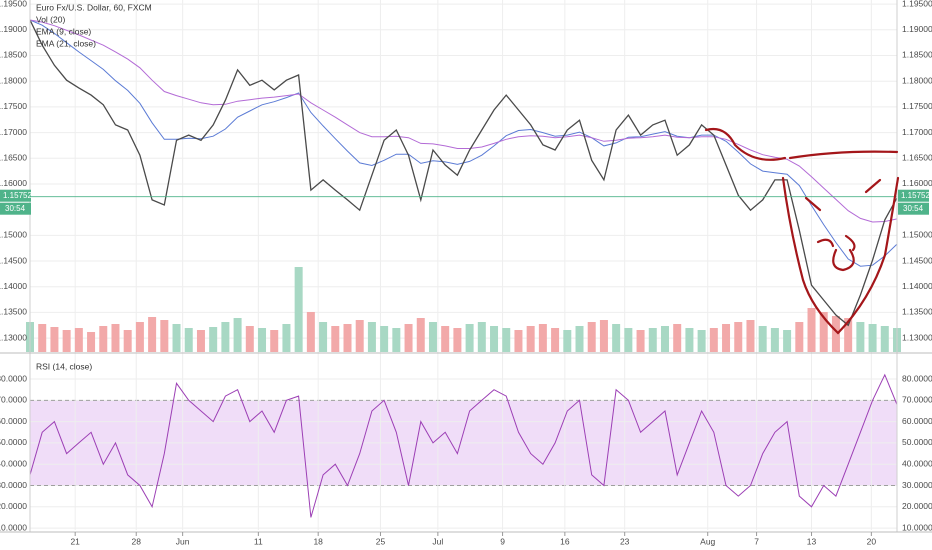 This screenshot has height=550, width=932. I want to click on y-tick-label: 1.13000, so click(13, 337).